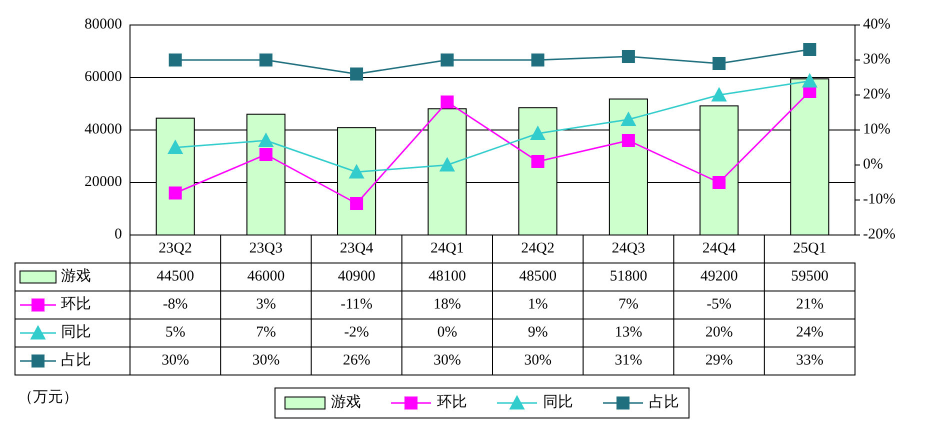 This screenshot has width=932, height=425. What do you see at coordinates (538, 276) in the screenshot?
I see `data-label: 48500` at bounding box center [538, 276].